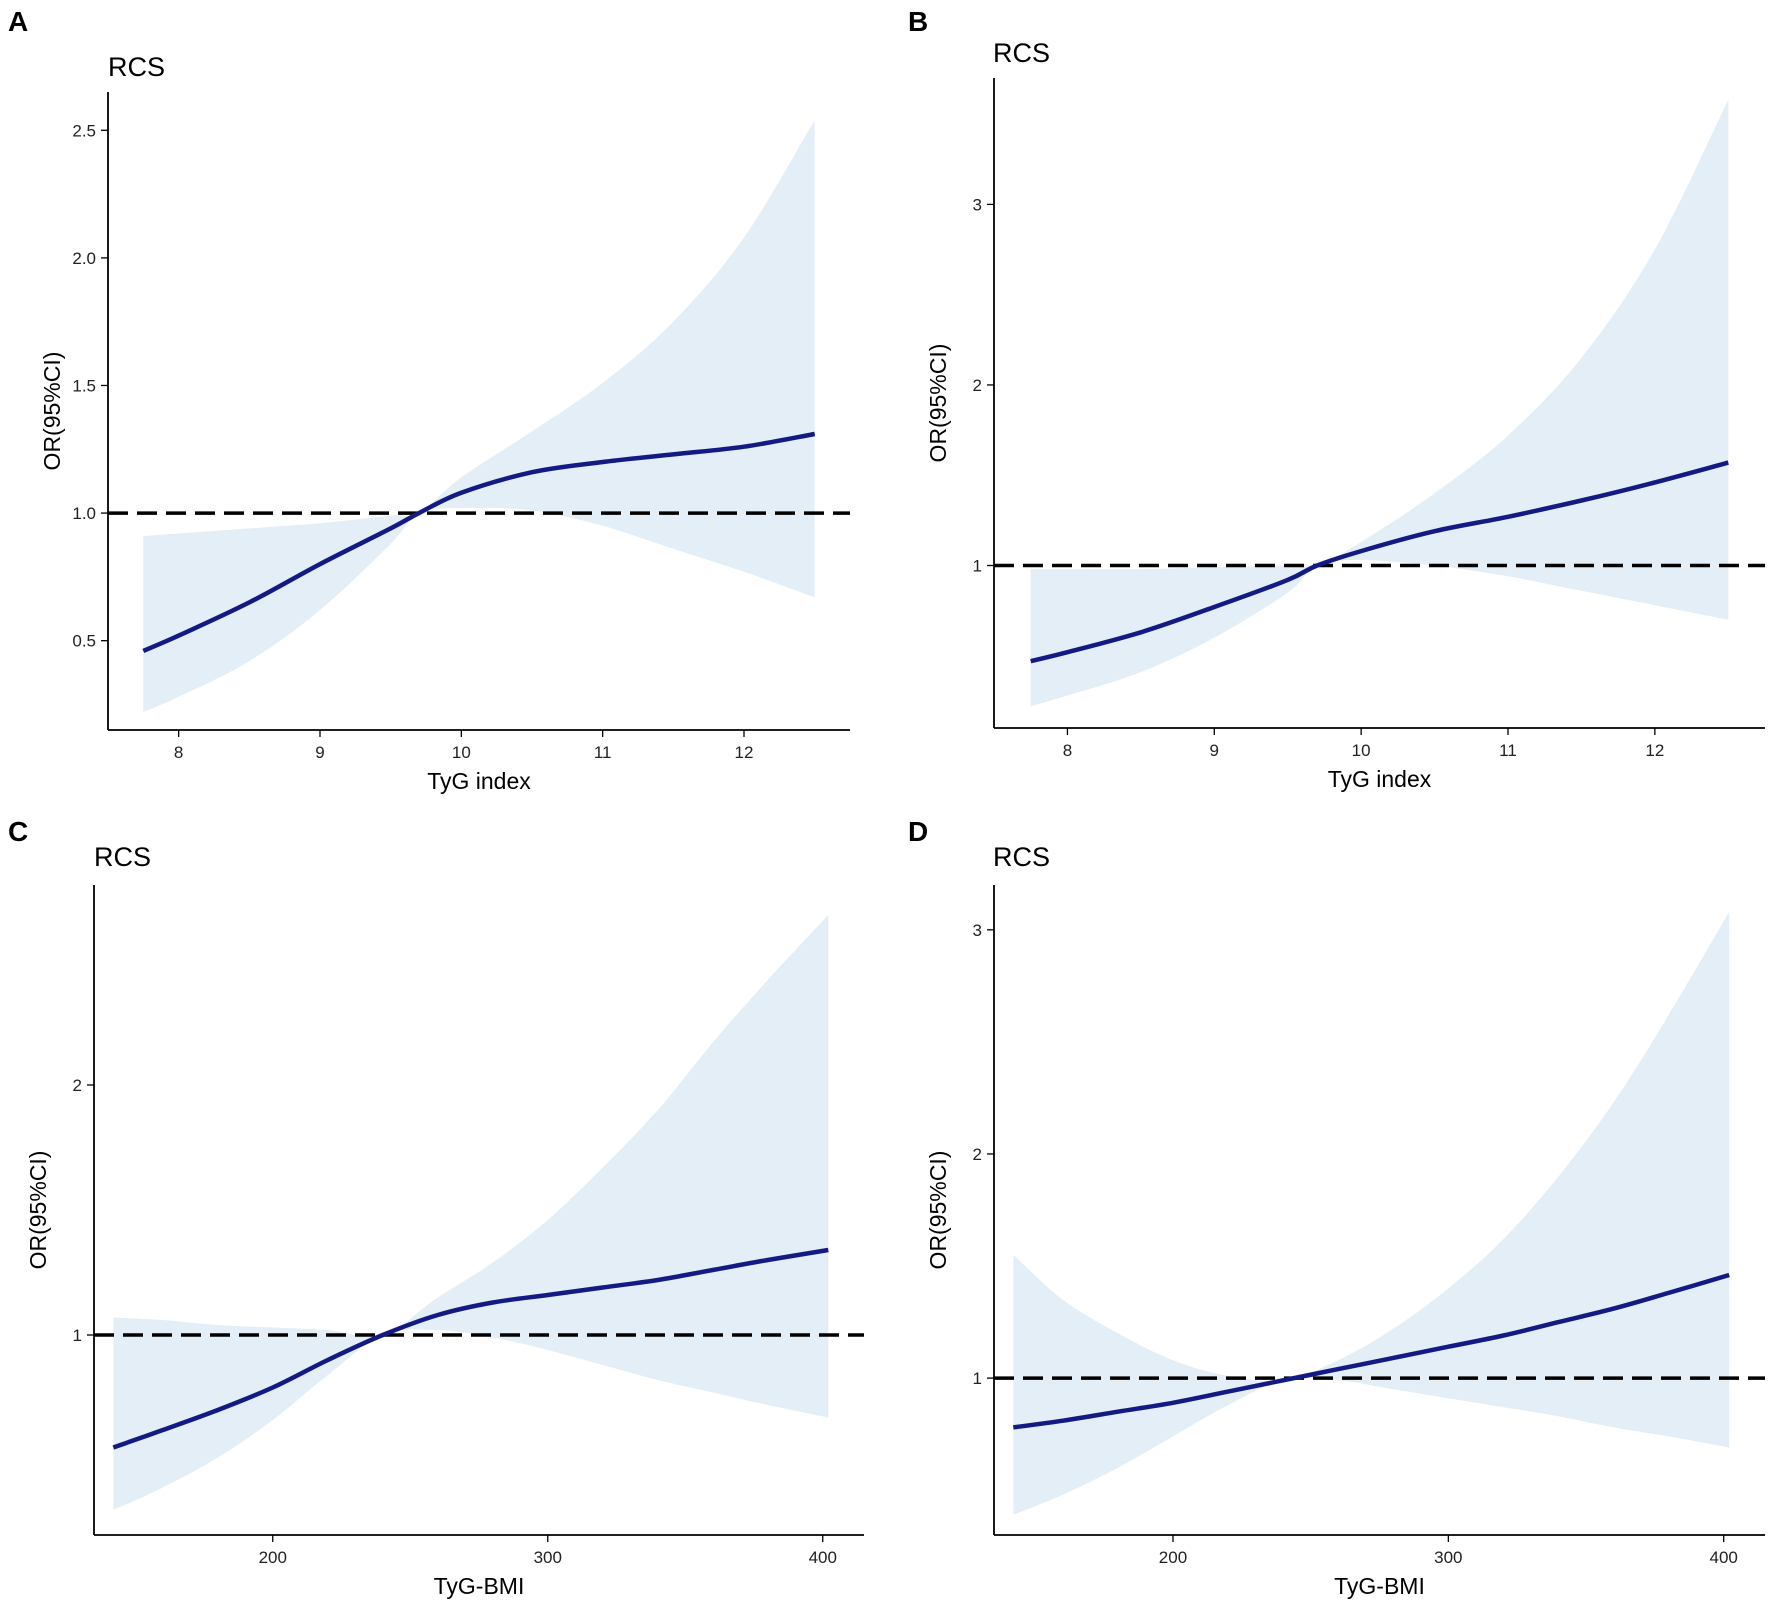 This screenshot has width=1772, height=1603. What do you see at coordinates (918, 831) in the screenshot?
I see `panel-letter: D` at bounding box center [918, 831].